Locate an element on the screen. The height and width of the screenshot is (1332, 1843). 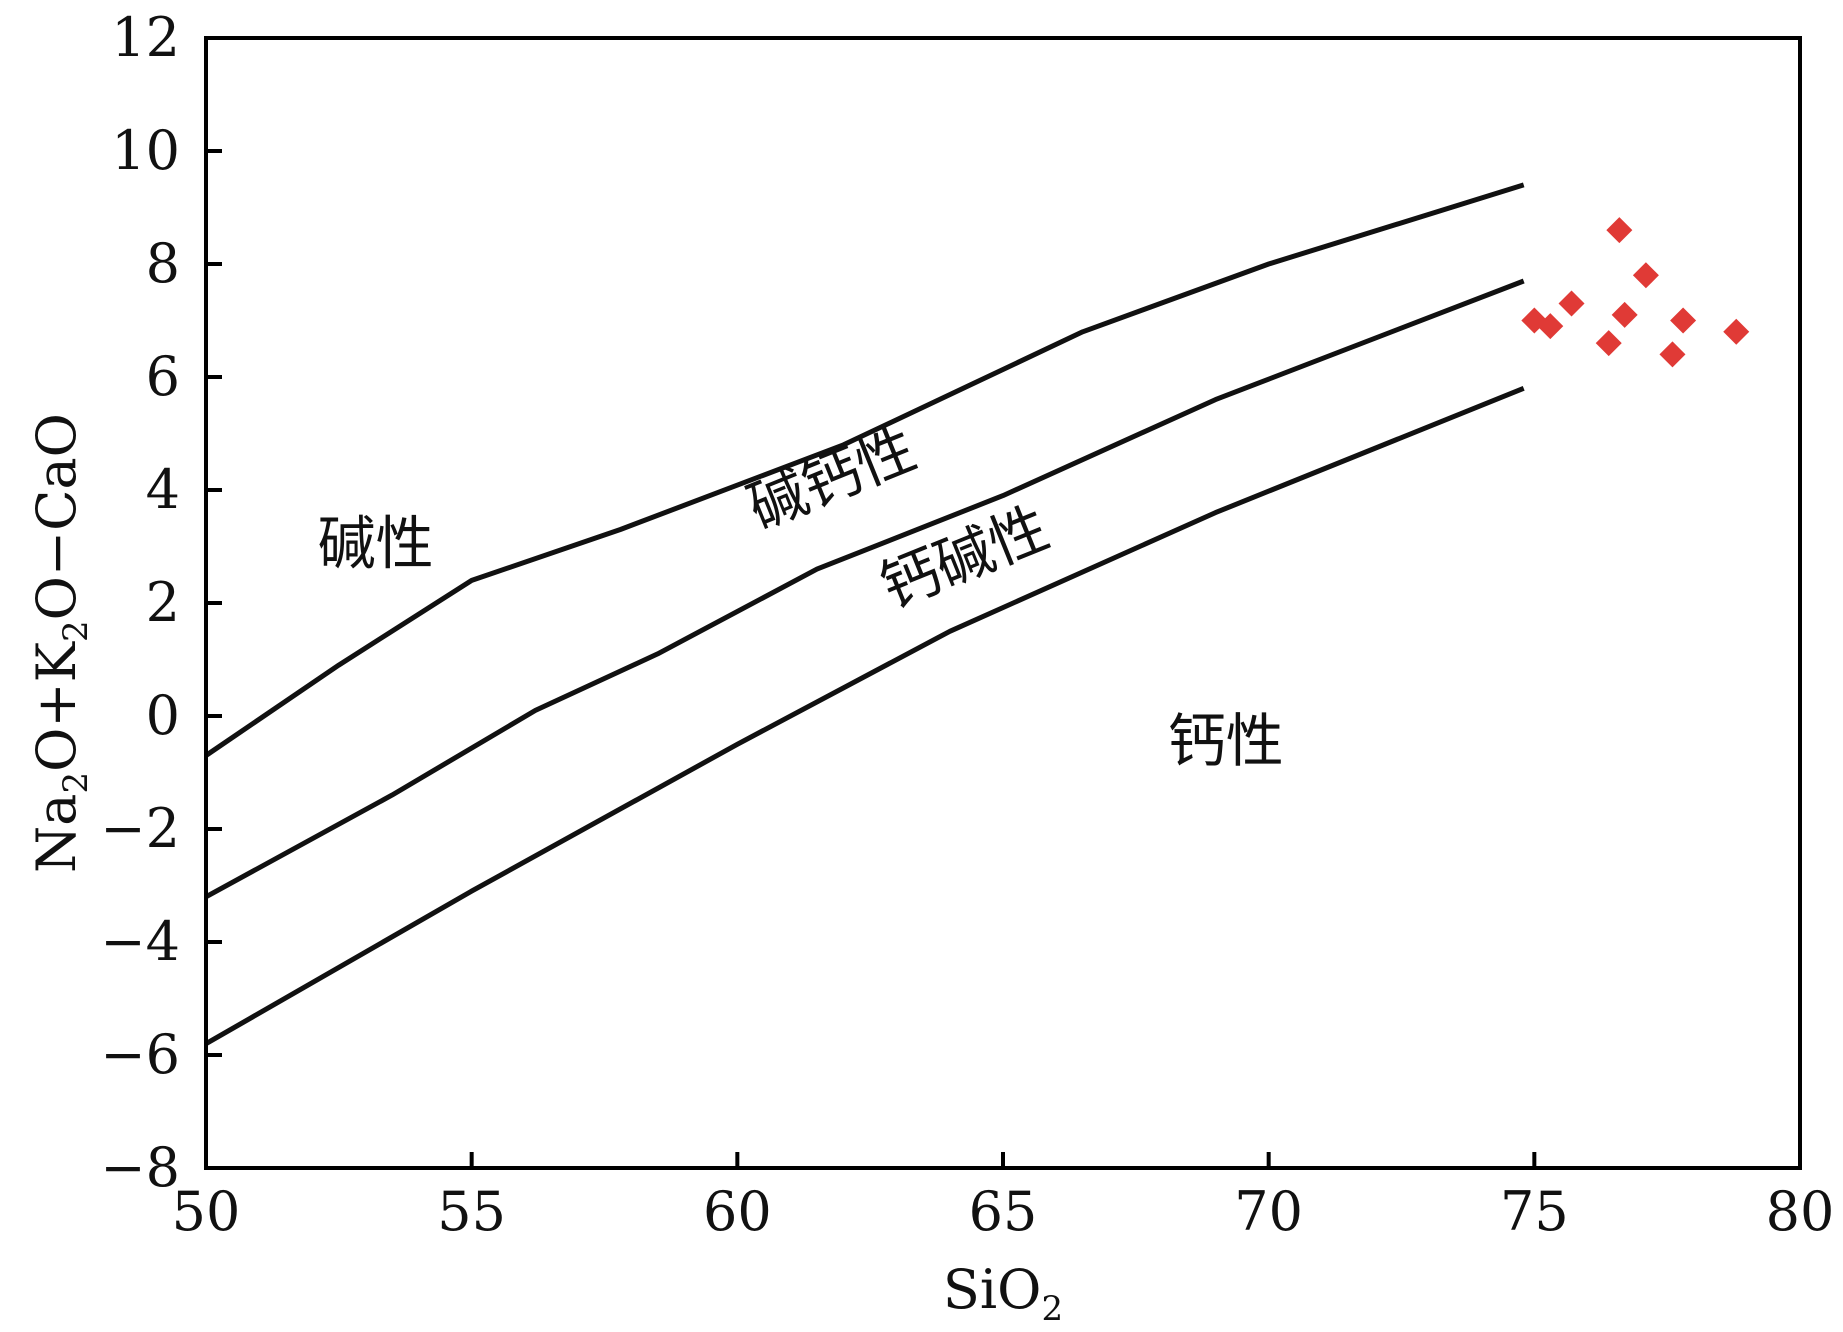
x-tick-label: 80 is located at coordinates (1800, 1211).